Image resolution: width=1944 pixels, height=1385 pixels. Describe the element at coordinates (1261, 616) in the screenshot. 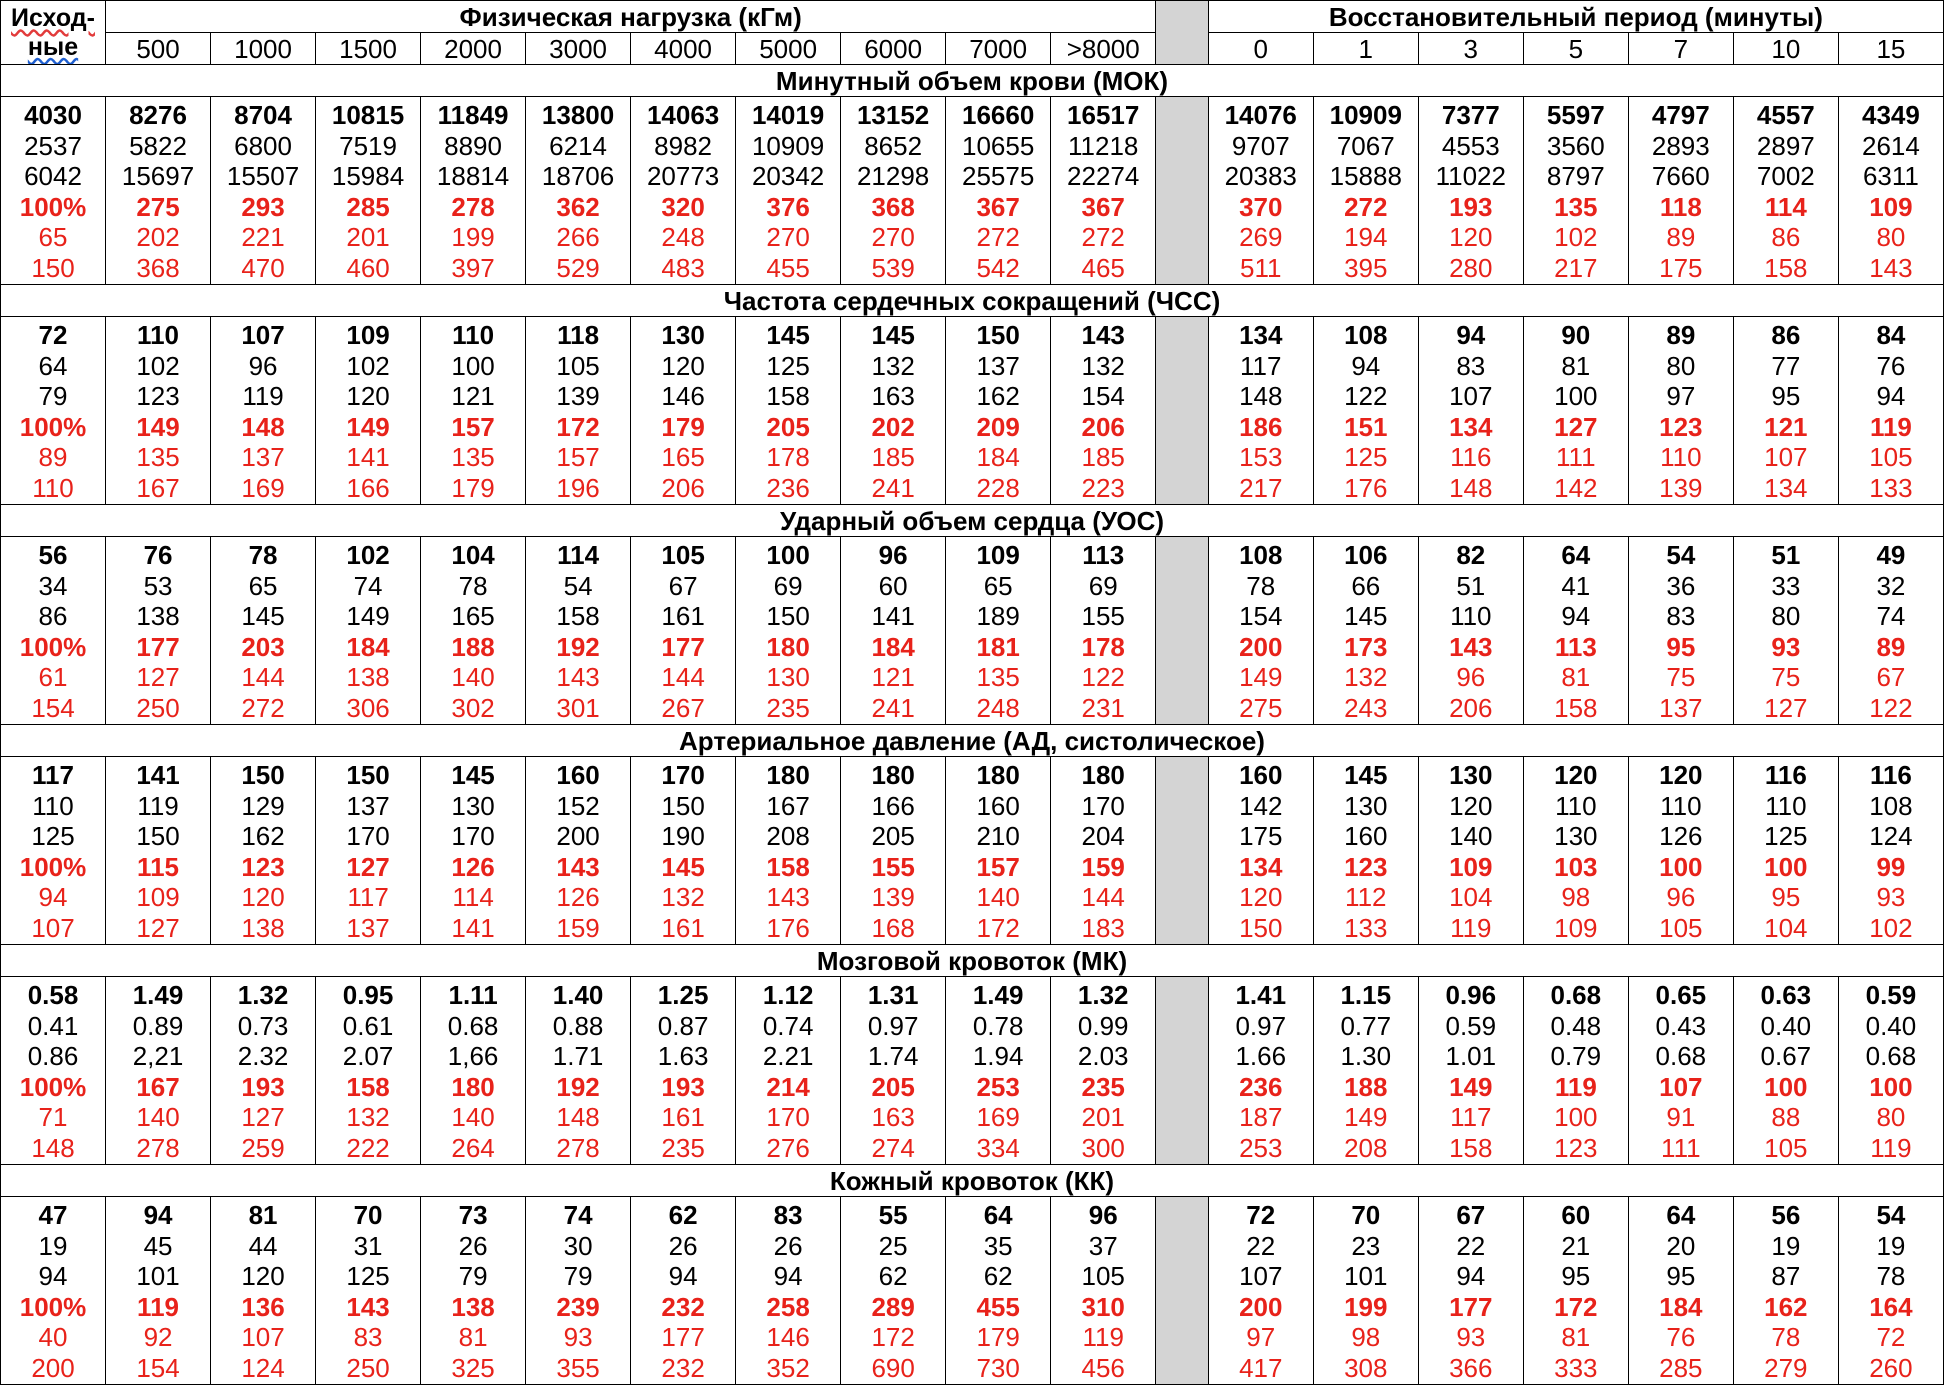

I see `max-value: 154` at that location.